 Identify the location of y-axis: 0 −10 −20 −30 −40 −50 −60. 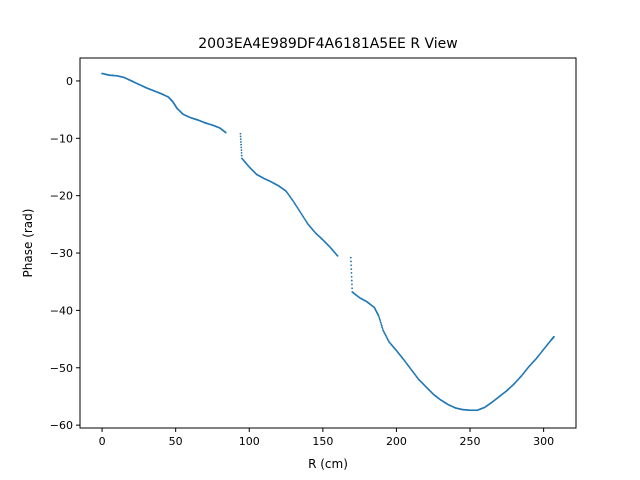
(65, 253).